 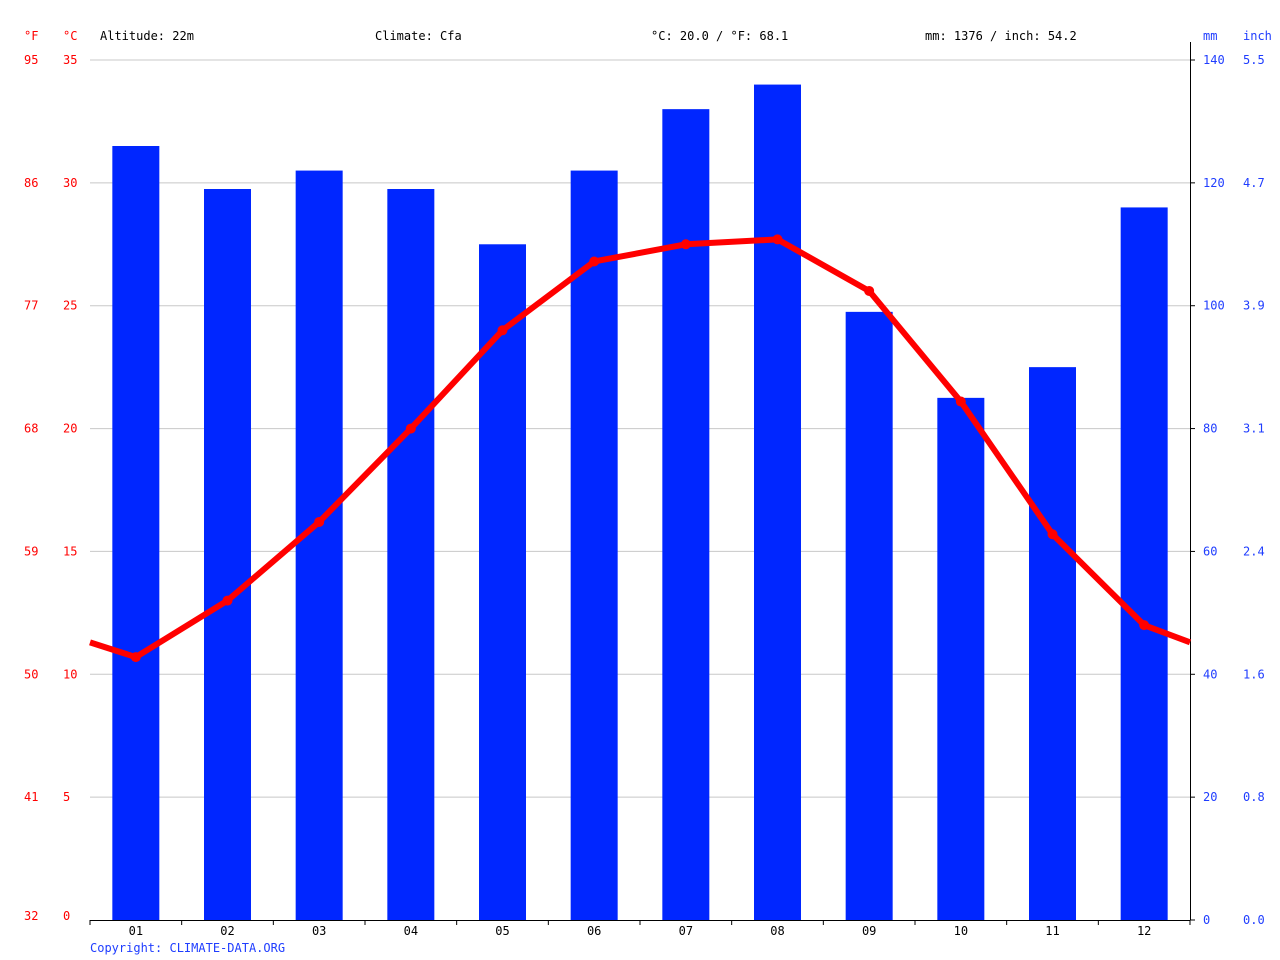 I want to click on inch-tick-label: 2.4, so click(x=1254, y=551).